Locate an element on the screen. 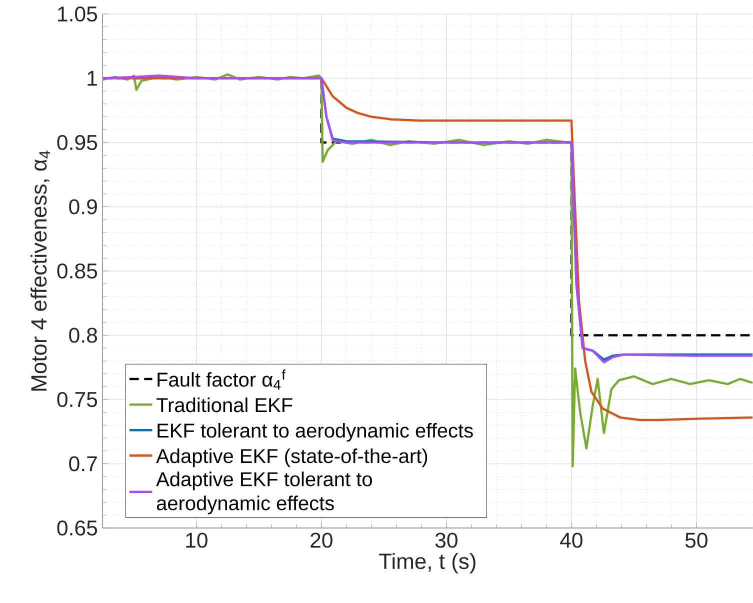 Image resolution: width=753 pixels, height=603 pixels. y-tick-label: 0.9 is located at coordinates (83, 206).